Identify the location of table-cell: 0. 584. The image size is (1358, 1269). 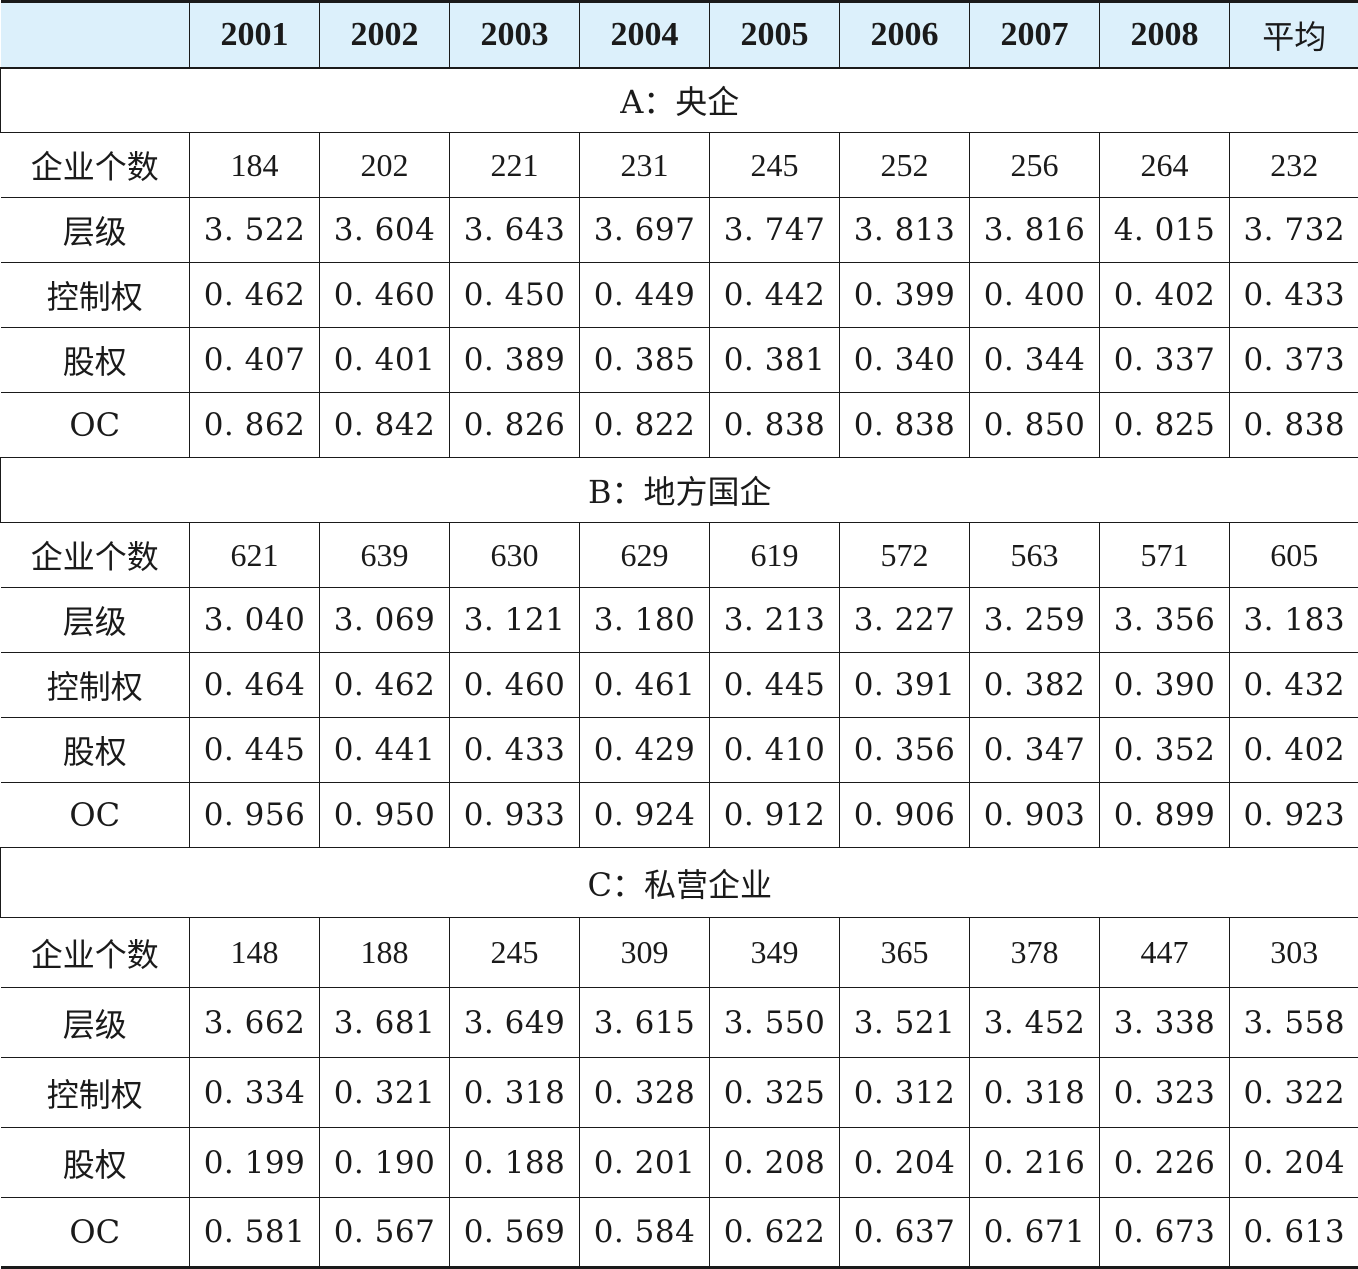
(645, 1233).